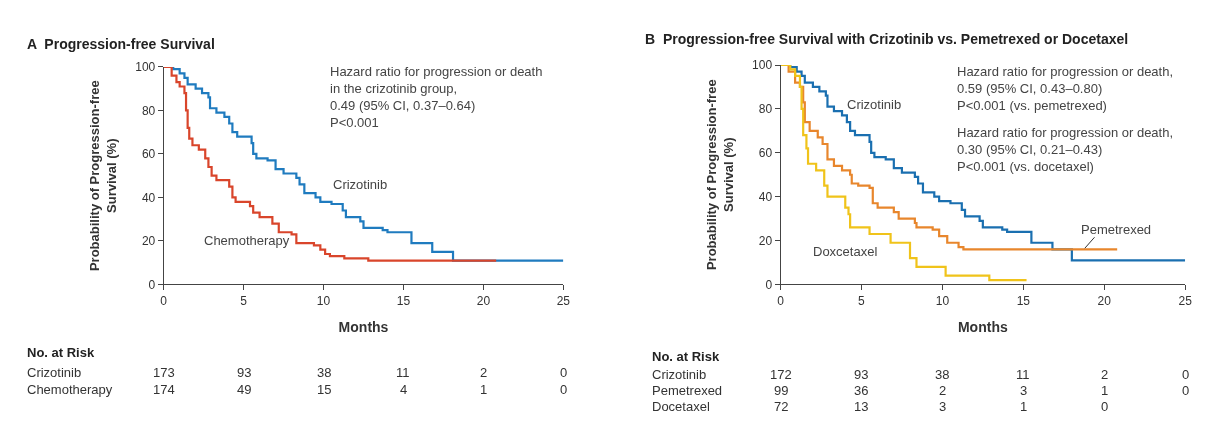 This screenshot has height=421, width=1211. What do you see at coordinates (244, 389) in the screenshot?
I see `text: 49` at bounding box center [244, 389].